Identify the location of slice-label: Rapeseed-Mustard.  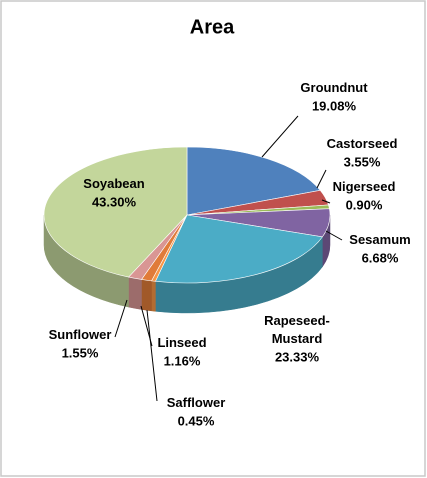
(297, 329).